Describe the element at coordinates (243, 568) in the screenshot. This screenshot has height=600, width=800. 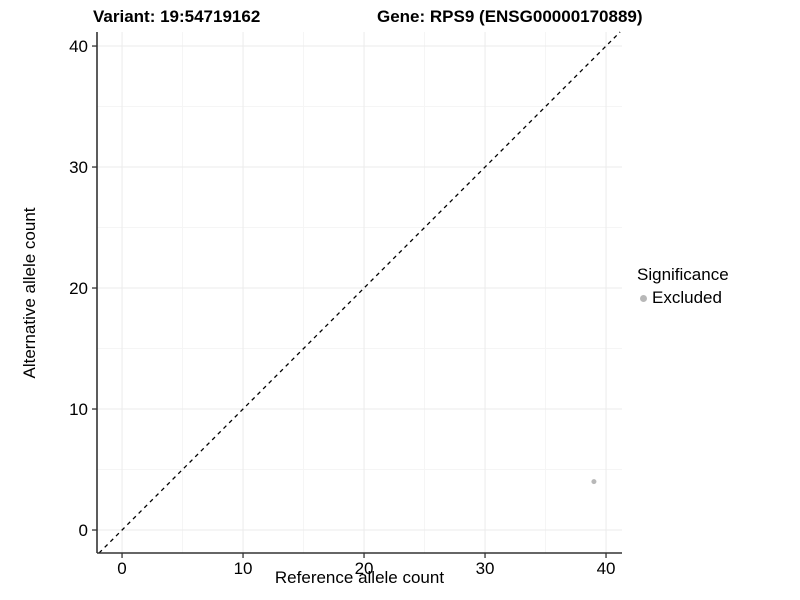
I see `x-tick-label: 10` at that location.